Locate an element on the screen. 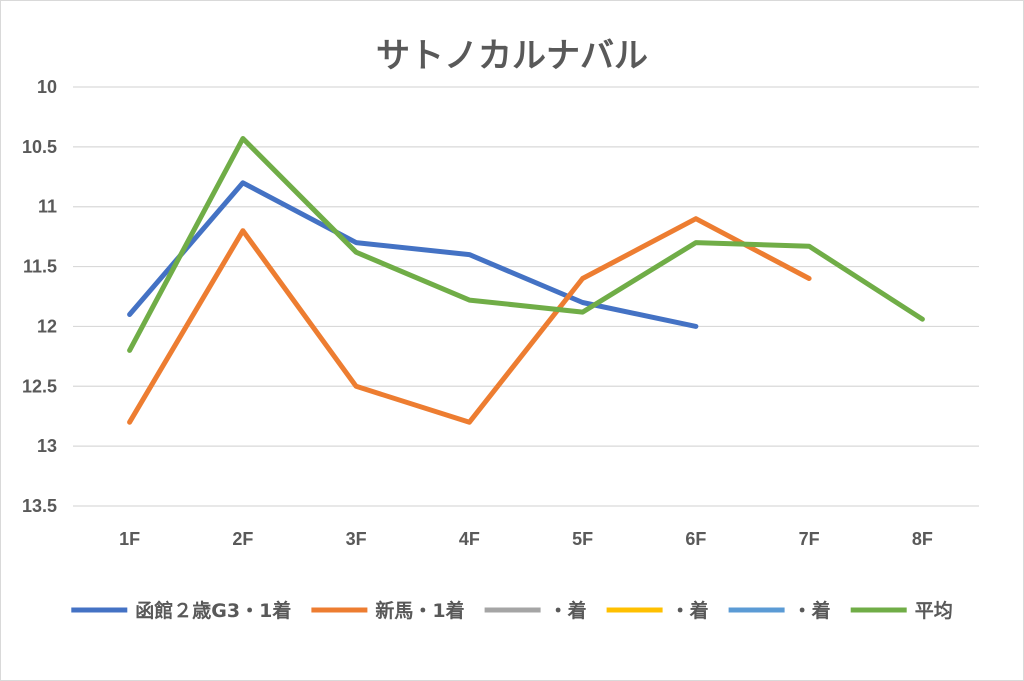 The height and width of the screenshot is (681, 1024). y-tick-label: 10.5 is located at coordinates (39, 147).